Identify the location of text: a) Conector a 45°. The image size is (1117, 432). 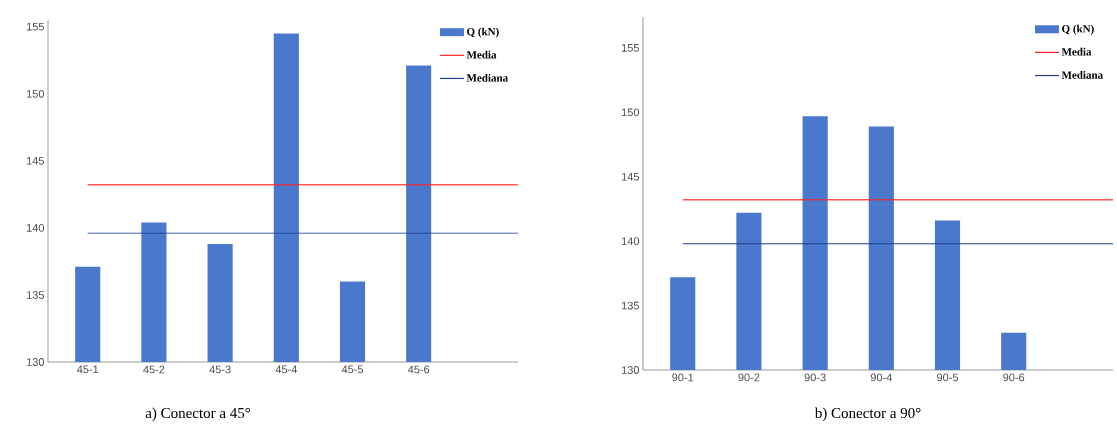
(198, 414).